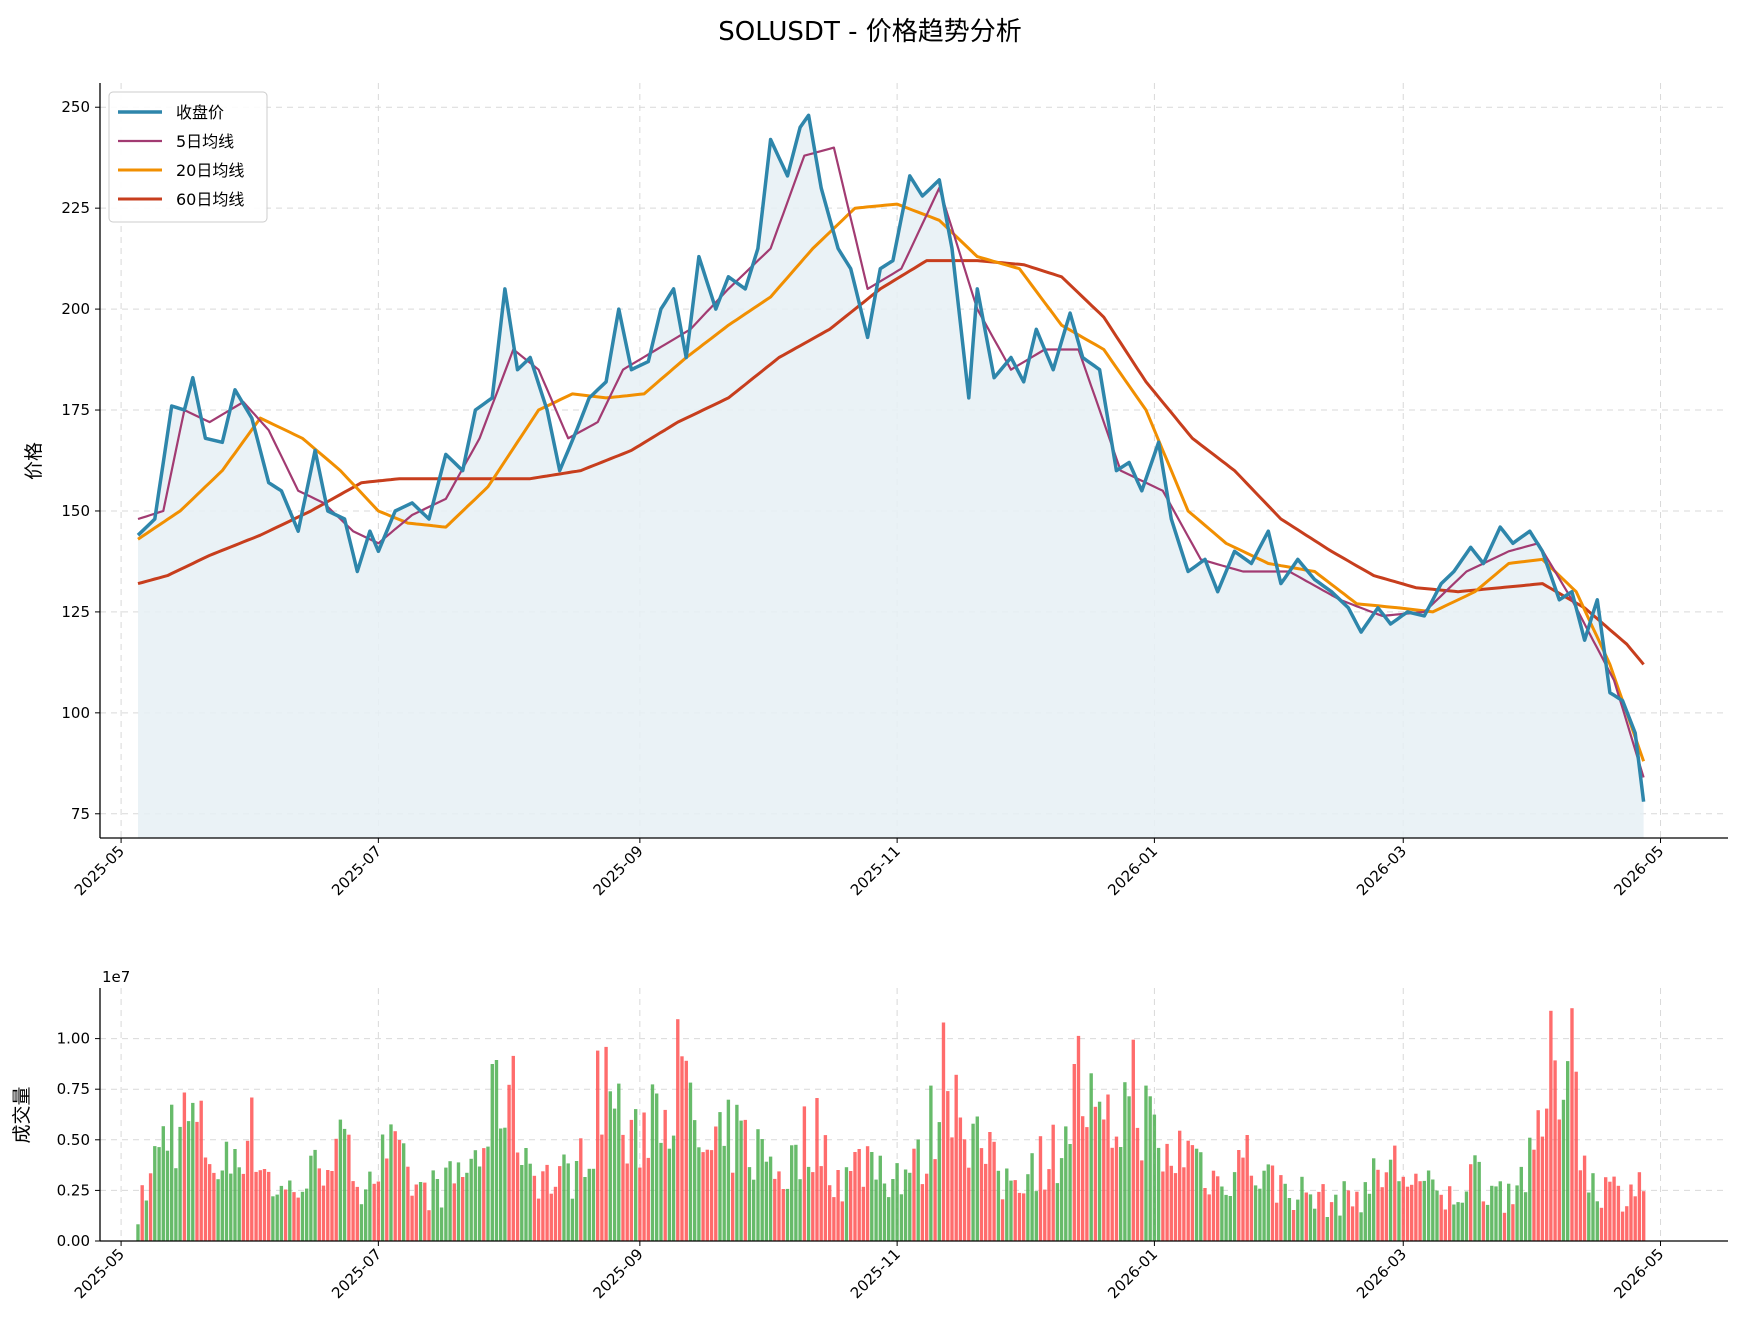 The height and width of the screenshot is (1332, 1741). I want to click on price-x-tick-label: 2026-03, so click(1381, 870).